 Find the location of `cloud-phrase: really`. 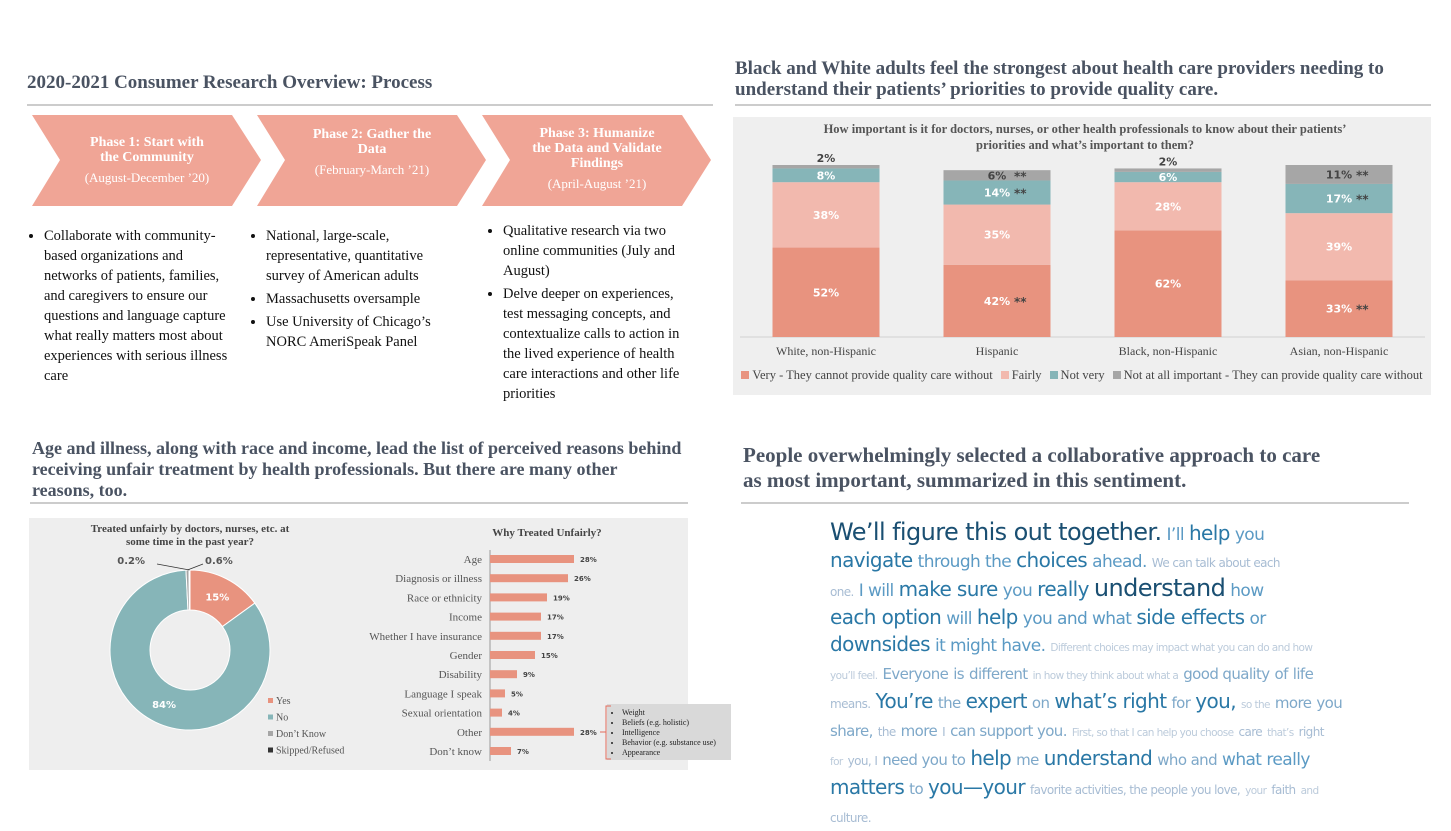

cloud-phrase: really is located at coordinates (1063, 589).